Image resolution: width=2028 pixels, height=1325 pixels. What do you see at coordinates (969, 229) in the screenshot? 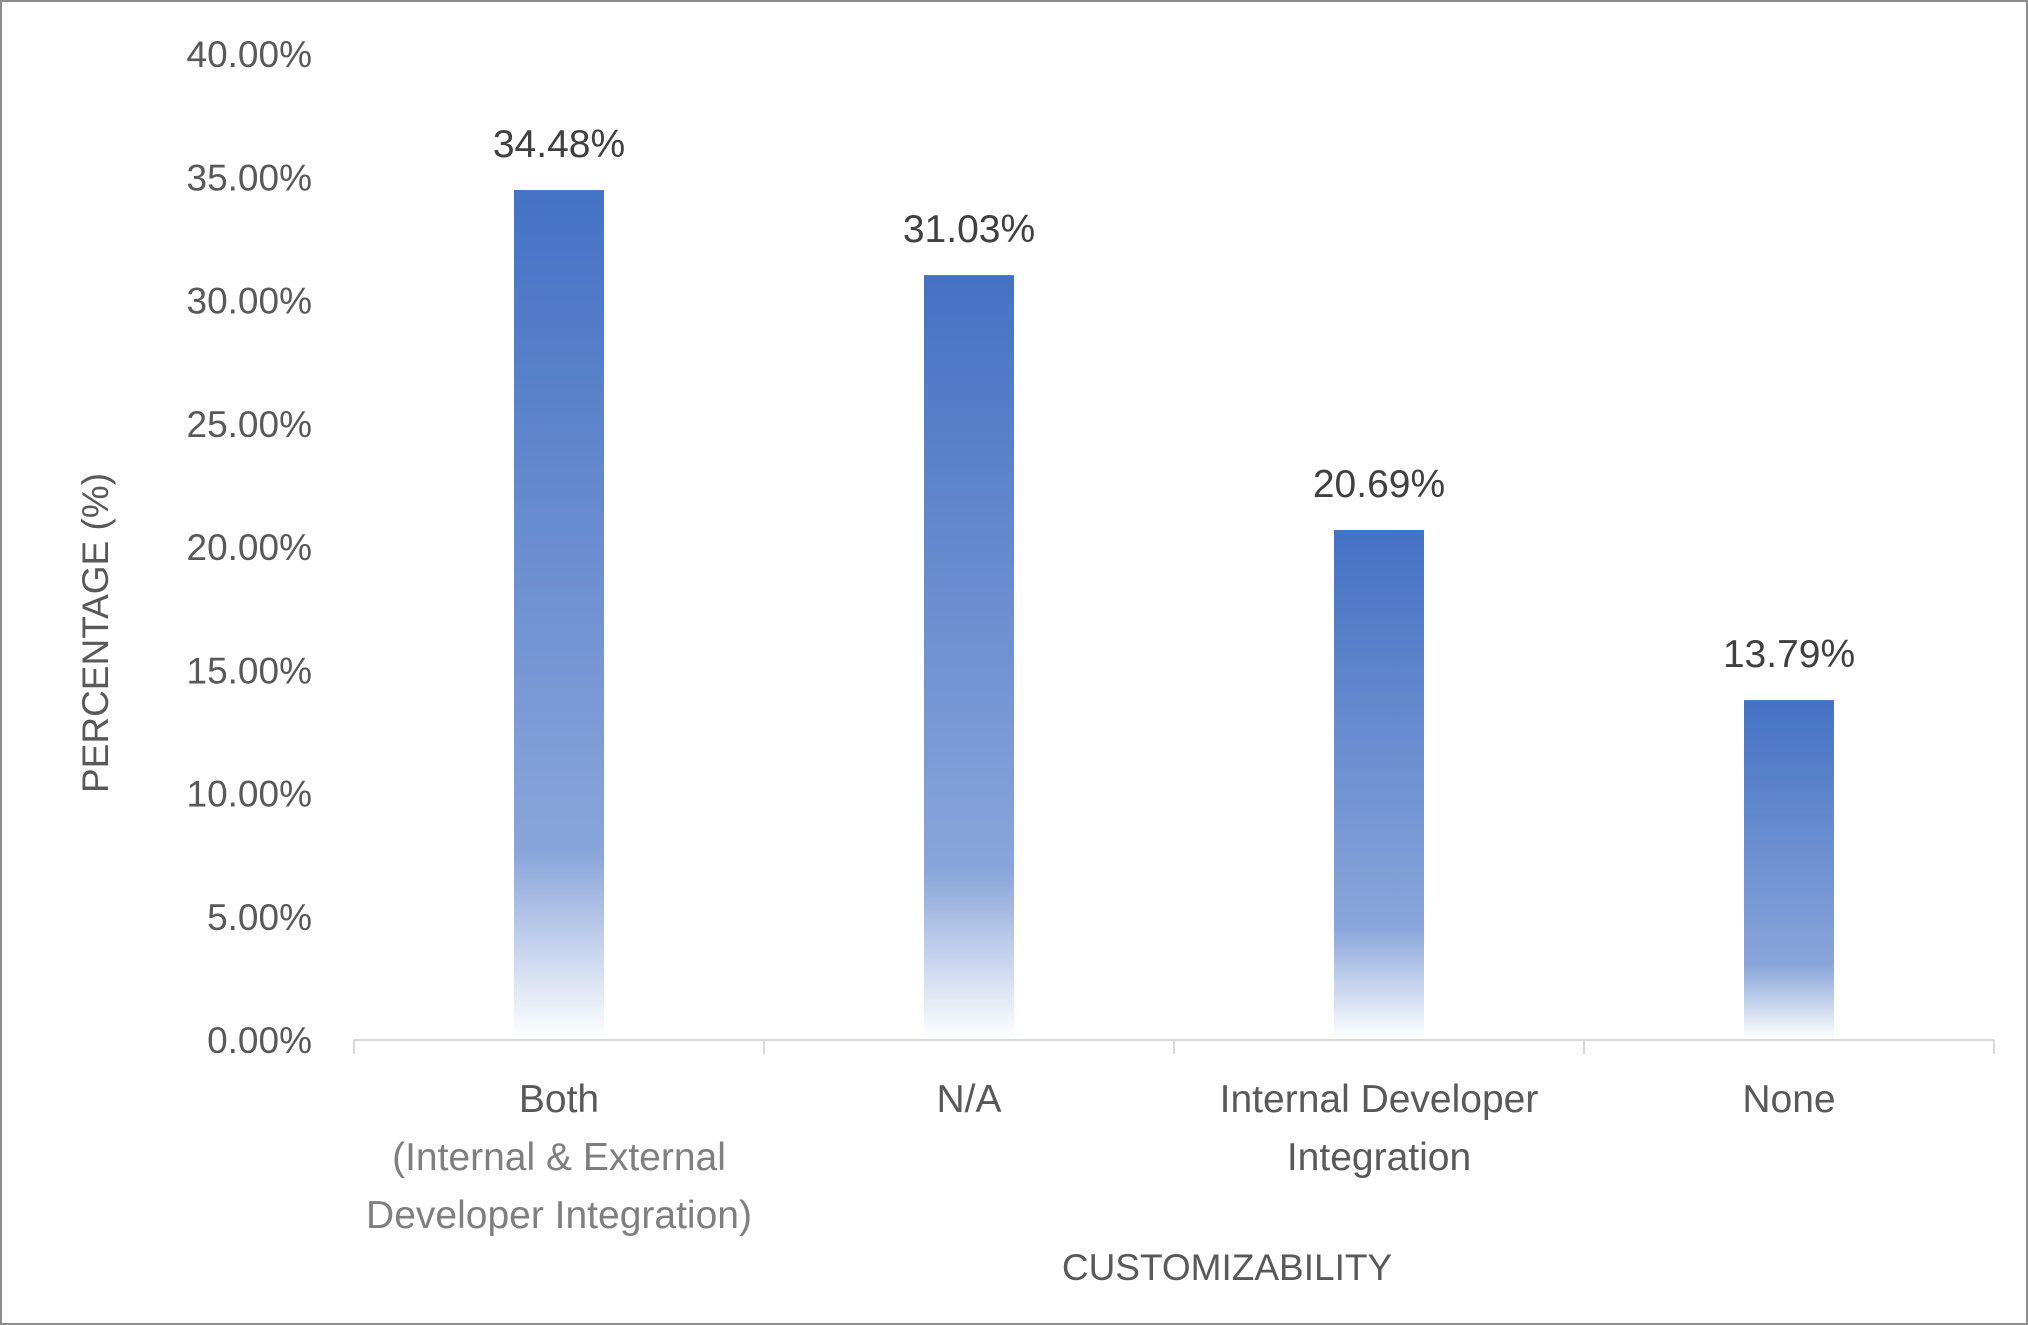
I see `data-label: 31.03%` at bounding box center [969, 229].